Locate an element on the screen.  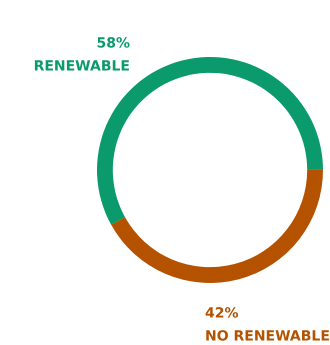
data-label: 42% is located at coordinates (222, 314).